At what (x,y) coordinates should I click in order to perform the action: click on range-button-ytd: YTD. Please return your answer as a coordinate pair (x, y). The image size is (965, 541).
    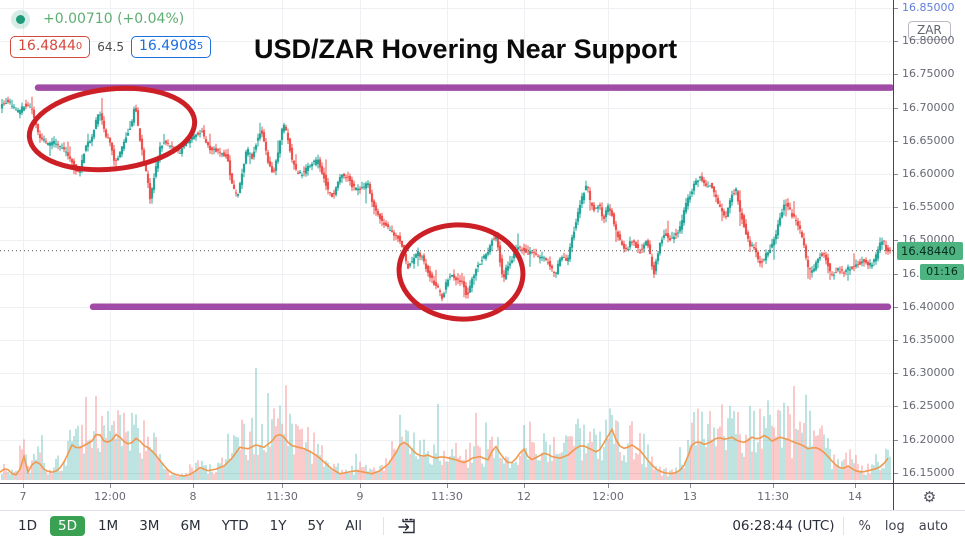
    Looking at the image, I should click on (235, 526).